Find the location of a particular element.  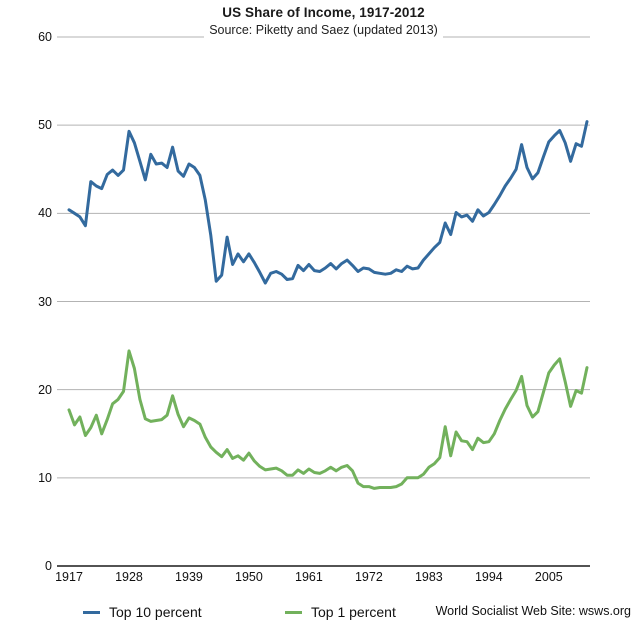

y-tick-label: 60 is located at coordinates (45, 37).